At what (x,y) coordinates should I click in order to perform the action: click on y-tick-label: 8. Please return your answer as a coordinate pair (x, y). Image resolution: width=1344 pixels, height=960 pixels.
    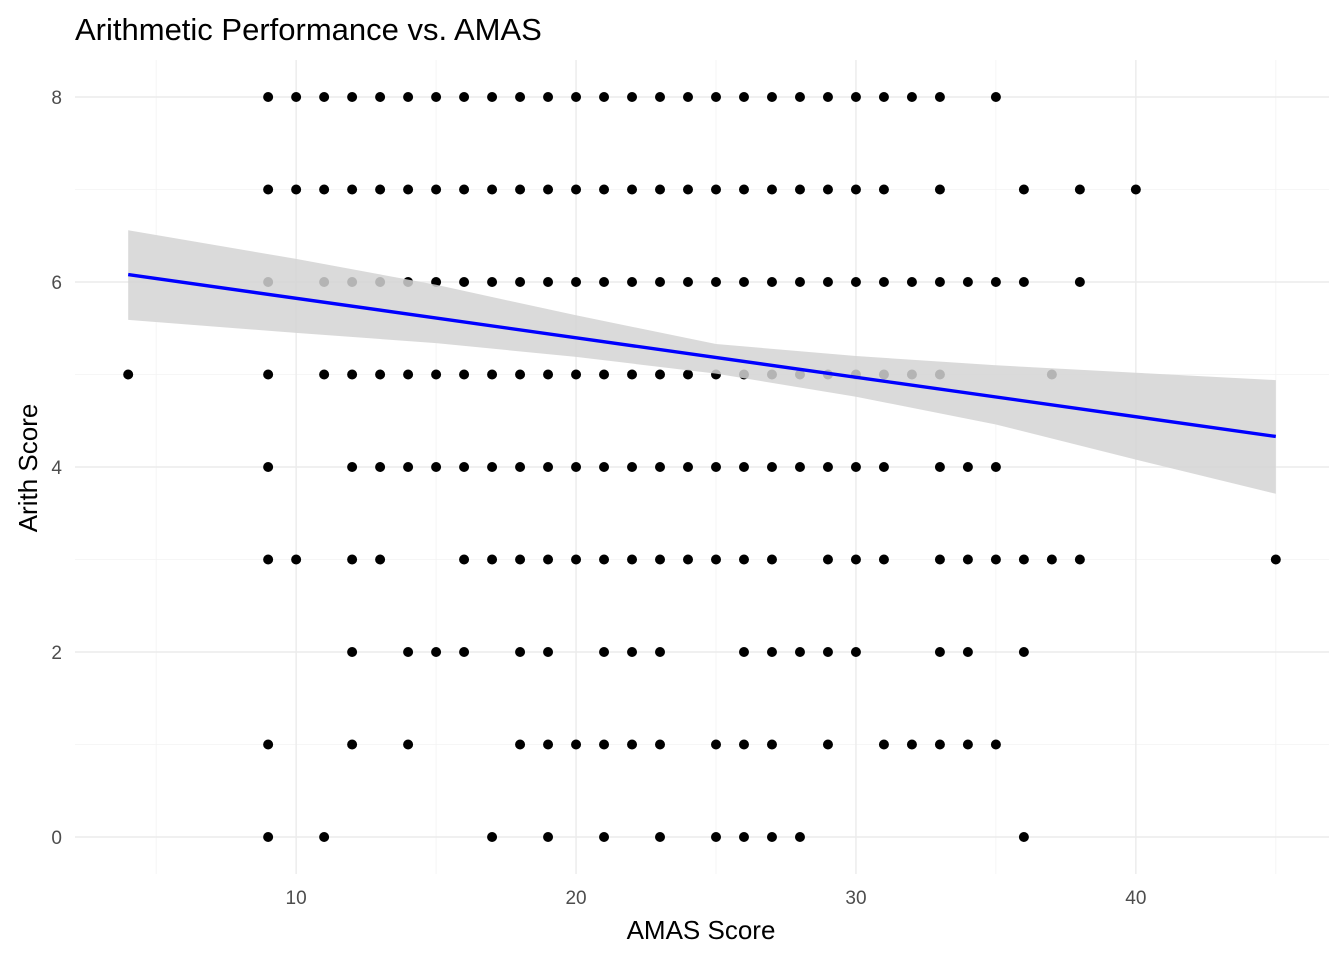
    Looking at the image, I should click on (56, 98).